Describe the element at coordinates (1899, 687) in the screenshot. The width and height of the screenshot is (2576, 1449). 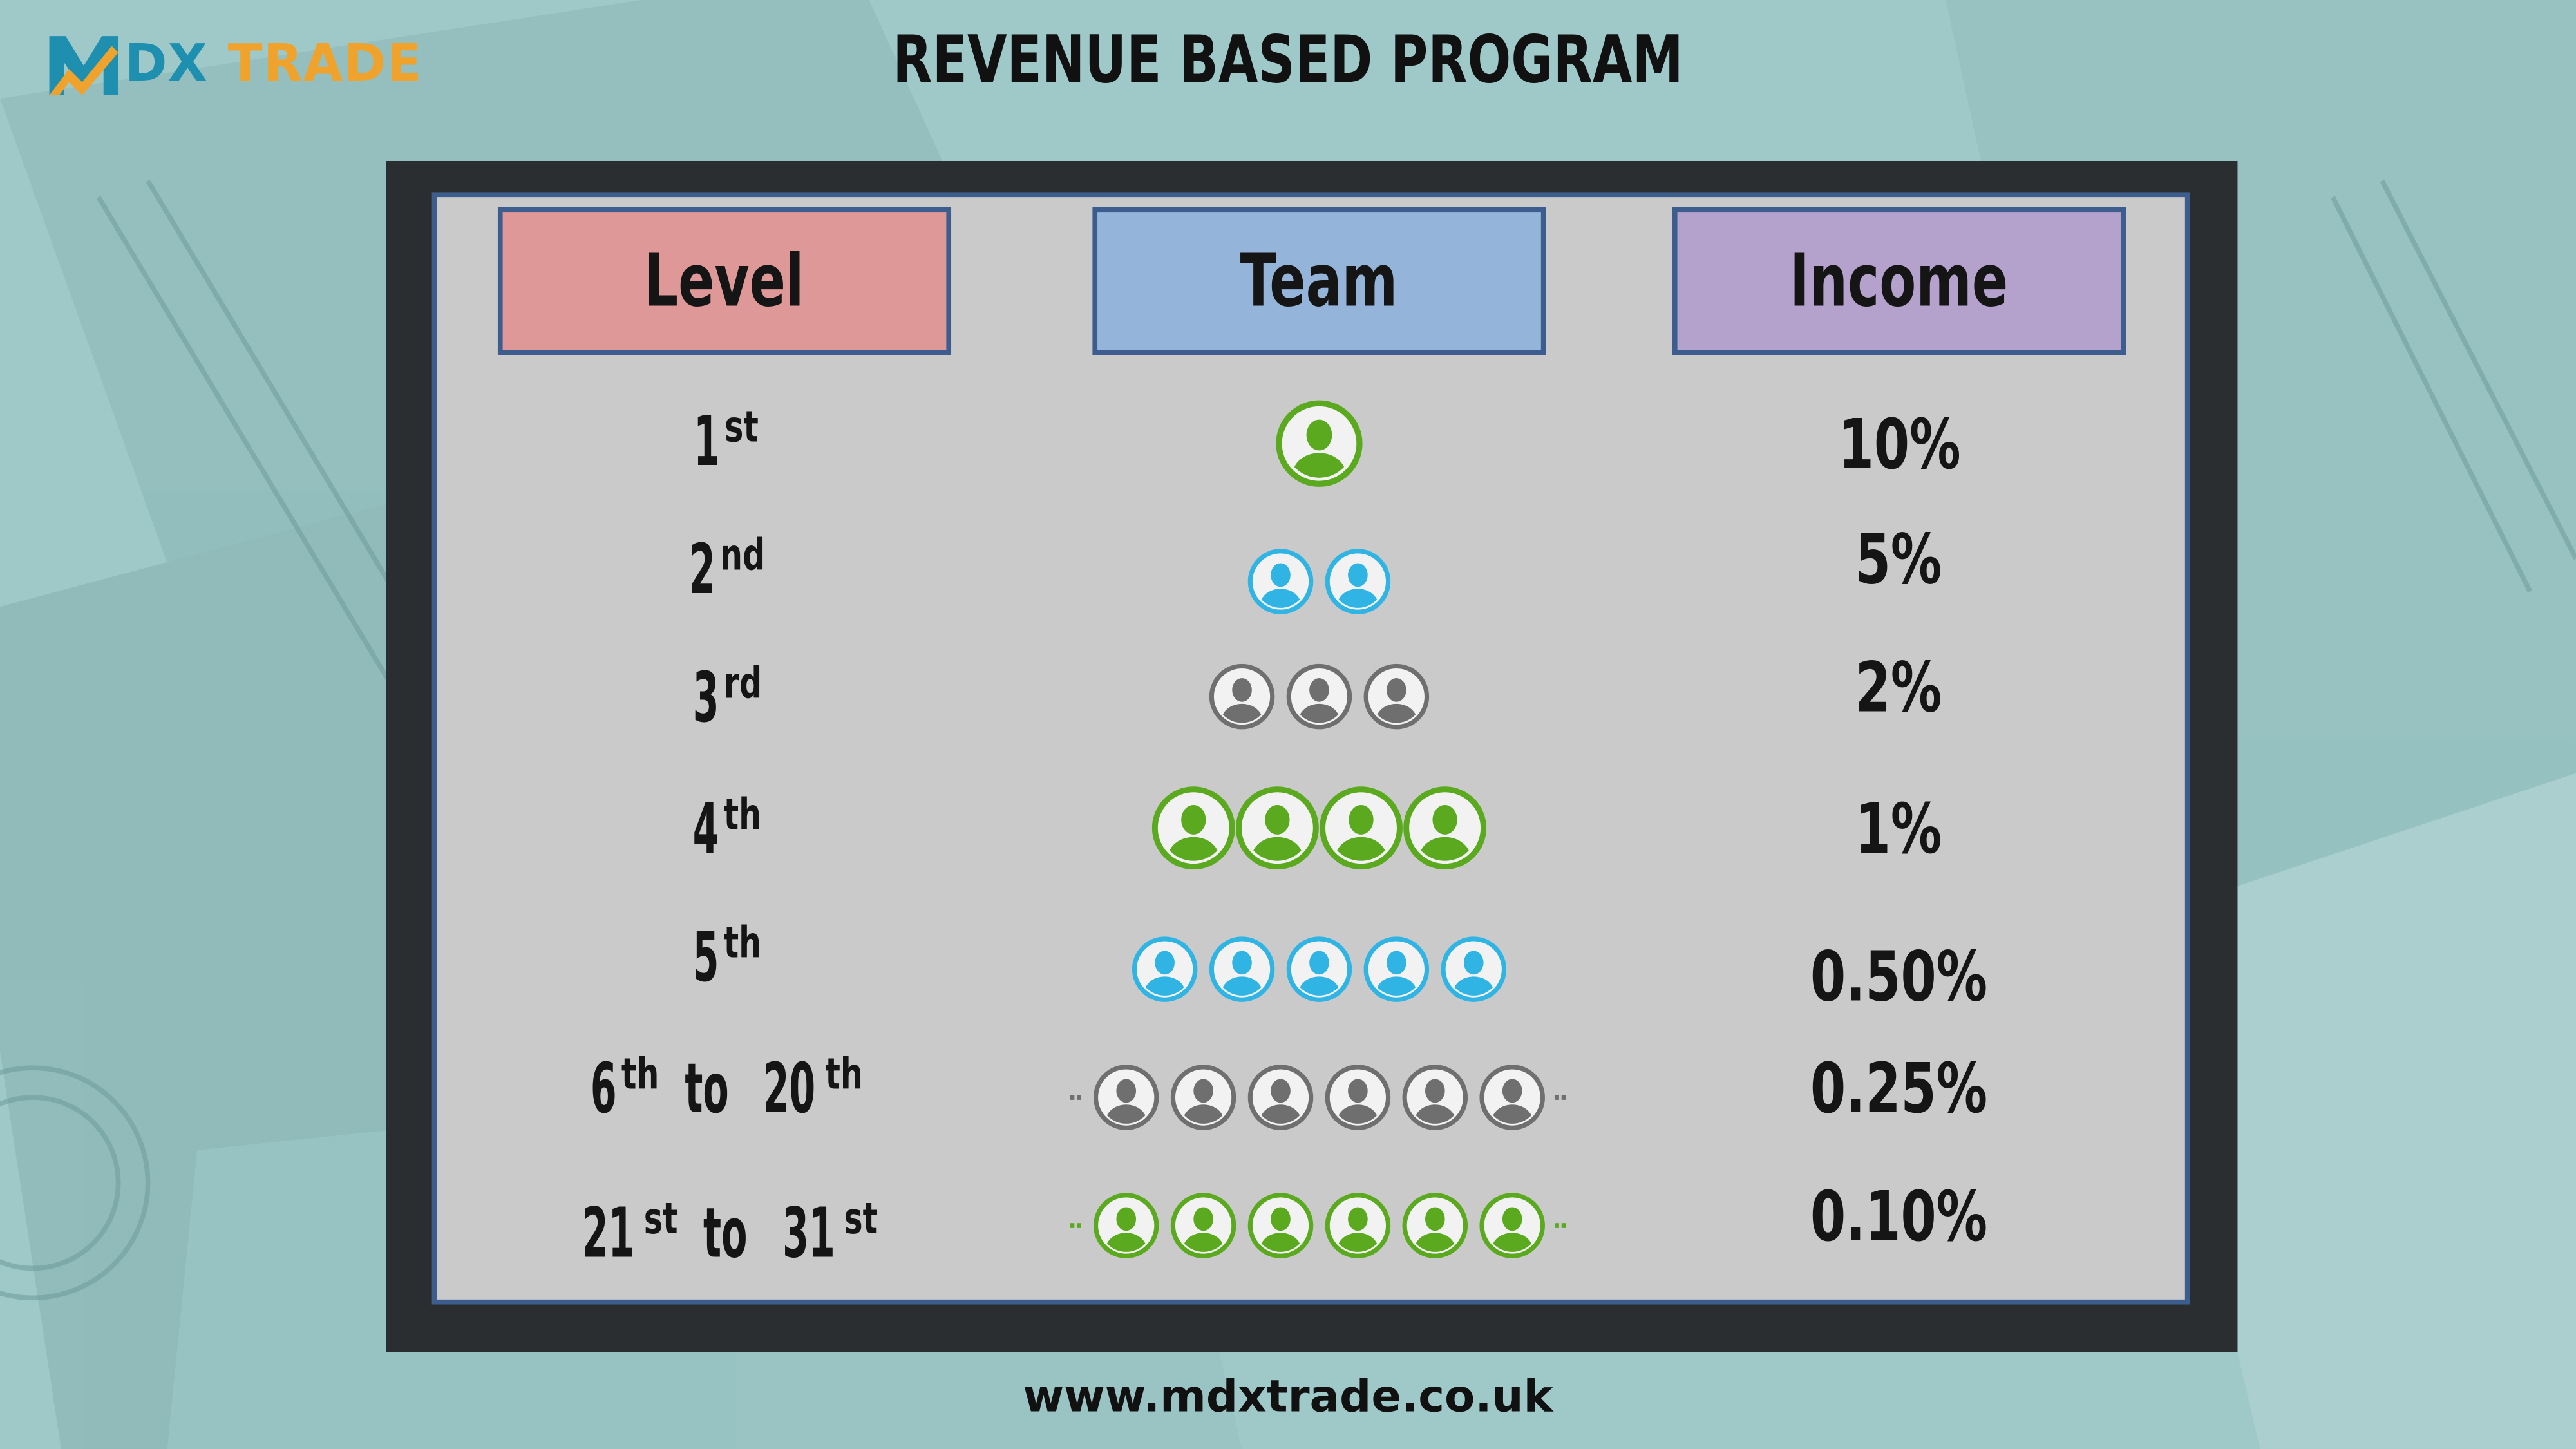
I see `income-cell: 2%` at that location.